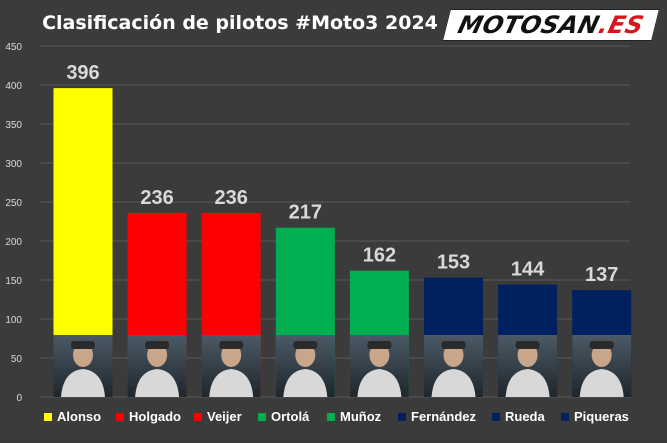 This screenshot has height=443, width=667. Describe the element at coordinates (379, 256) in the screenshot. I see `data-label: 162` at that location.